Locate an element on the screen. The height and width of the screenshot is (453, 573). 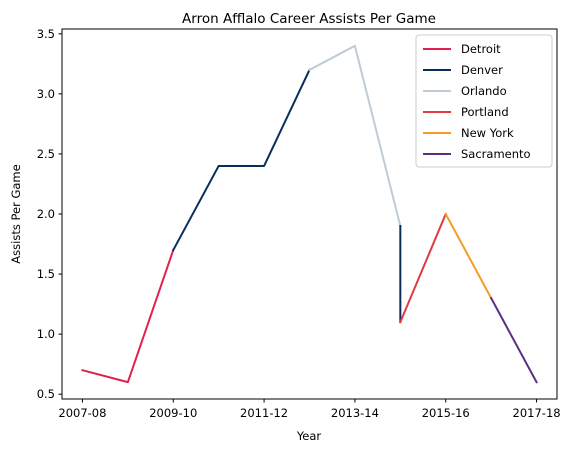
x-axis-label: Year is located at coordinates (309, 436).